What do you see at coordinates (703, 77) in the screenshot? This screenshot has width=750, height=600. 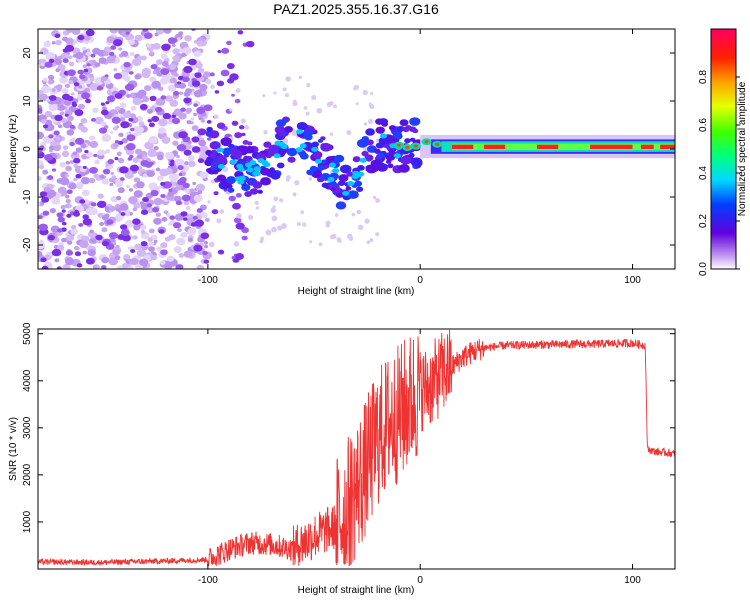 I see `colorbar-tick-label: 0.8` at bounding box center [703, 77].